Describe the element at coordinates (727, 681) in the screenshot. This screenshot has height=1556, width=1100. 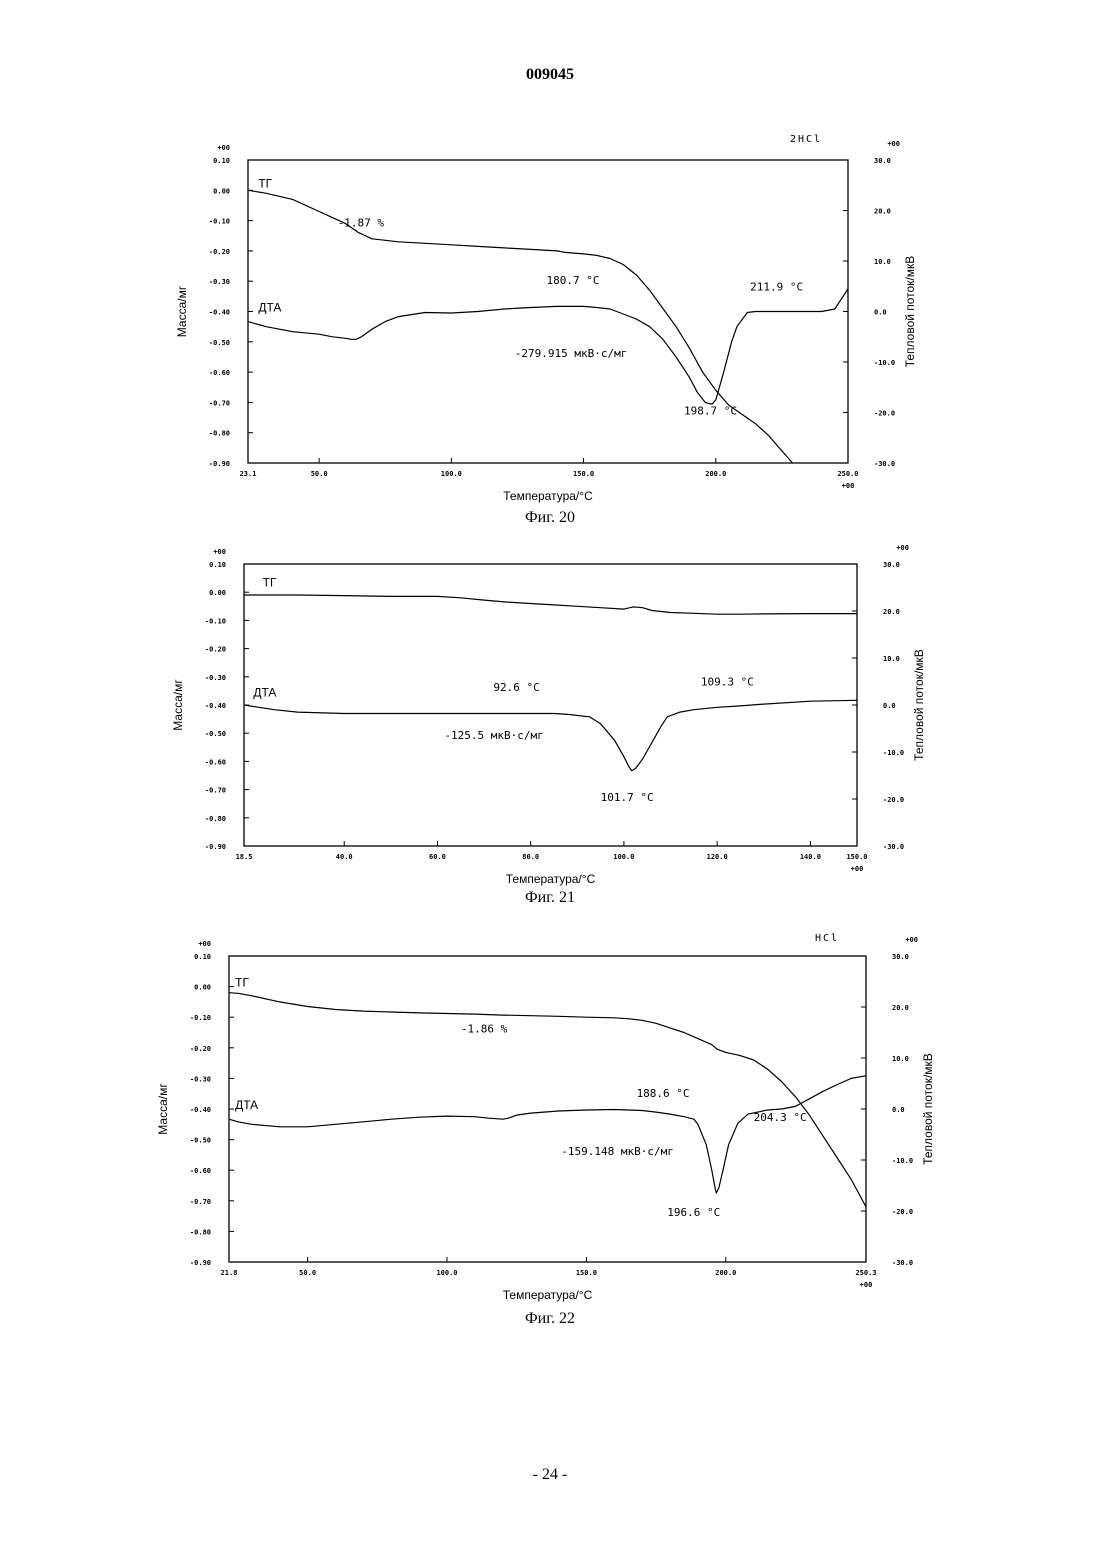
I see `annotation-label: 109.3 °C` at that location.